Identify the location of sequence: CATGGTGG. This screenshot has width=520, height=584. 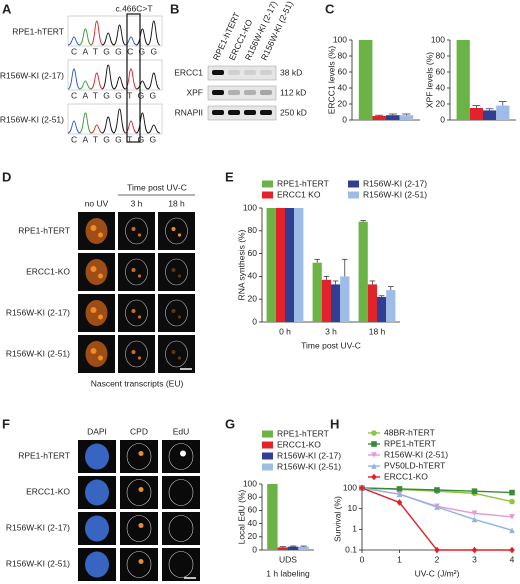
(116, 95).